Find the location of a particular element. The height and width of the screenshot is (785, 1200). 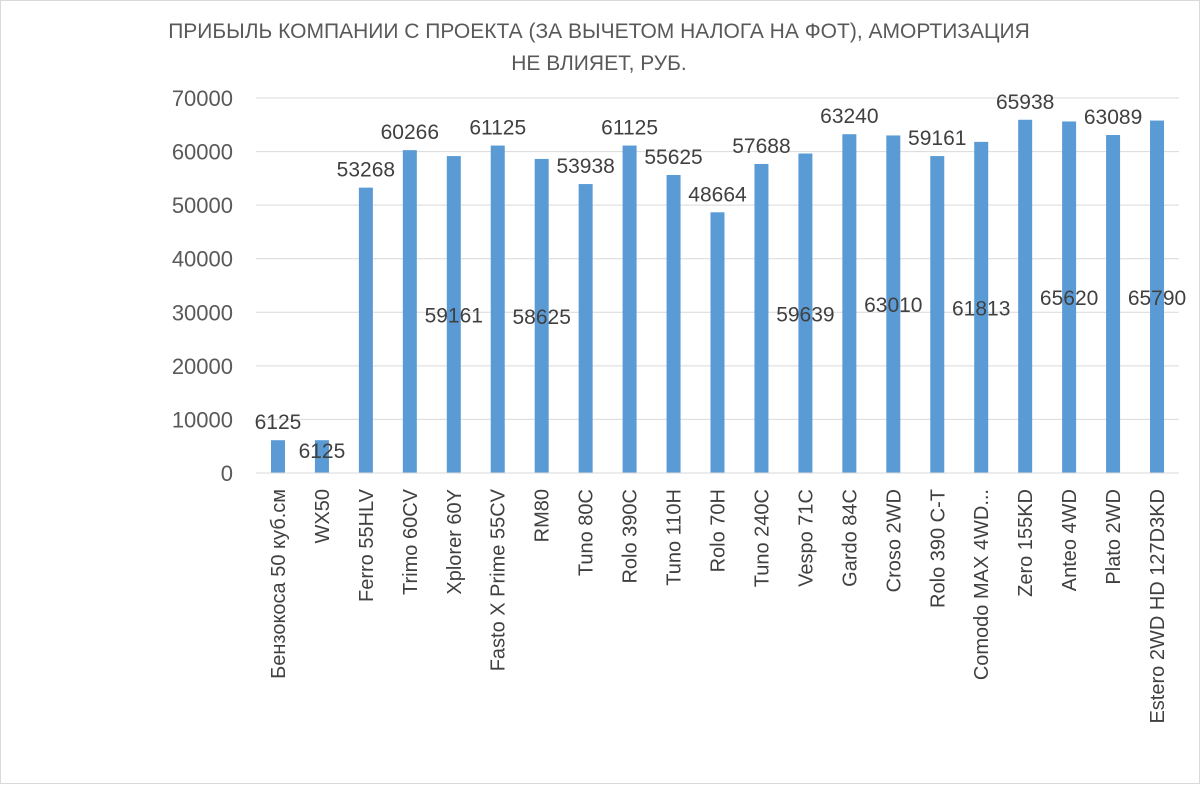

x-category-label: Xplorer 60Y is located at coordinates (455, 542).